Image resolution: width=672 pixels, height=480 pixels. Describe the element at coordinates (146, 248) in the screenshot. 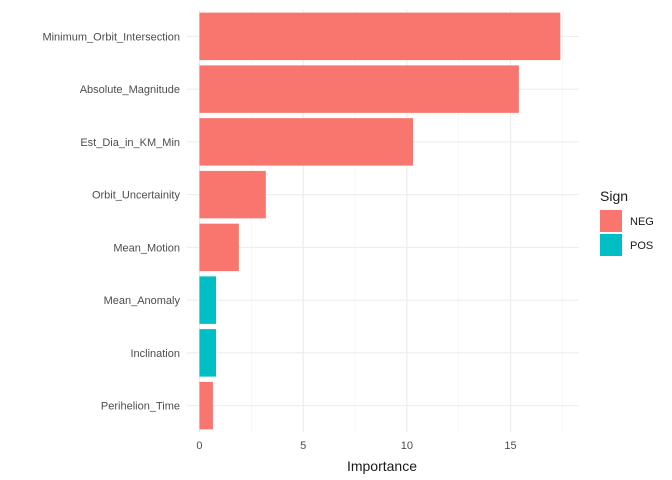

I see `y-tick-label: Mean_Motion` at that location.